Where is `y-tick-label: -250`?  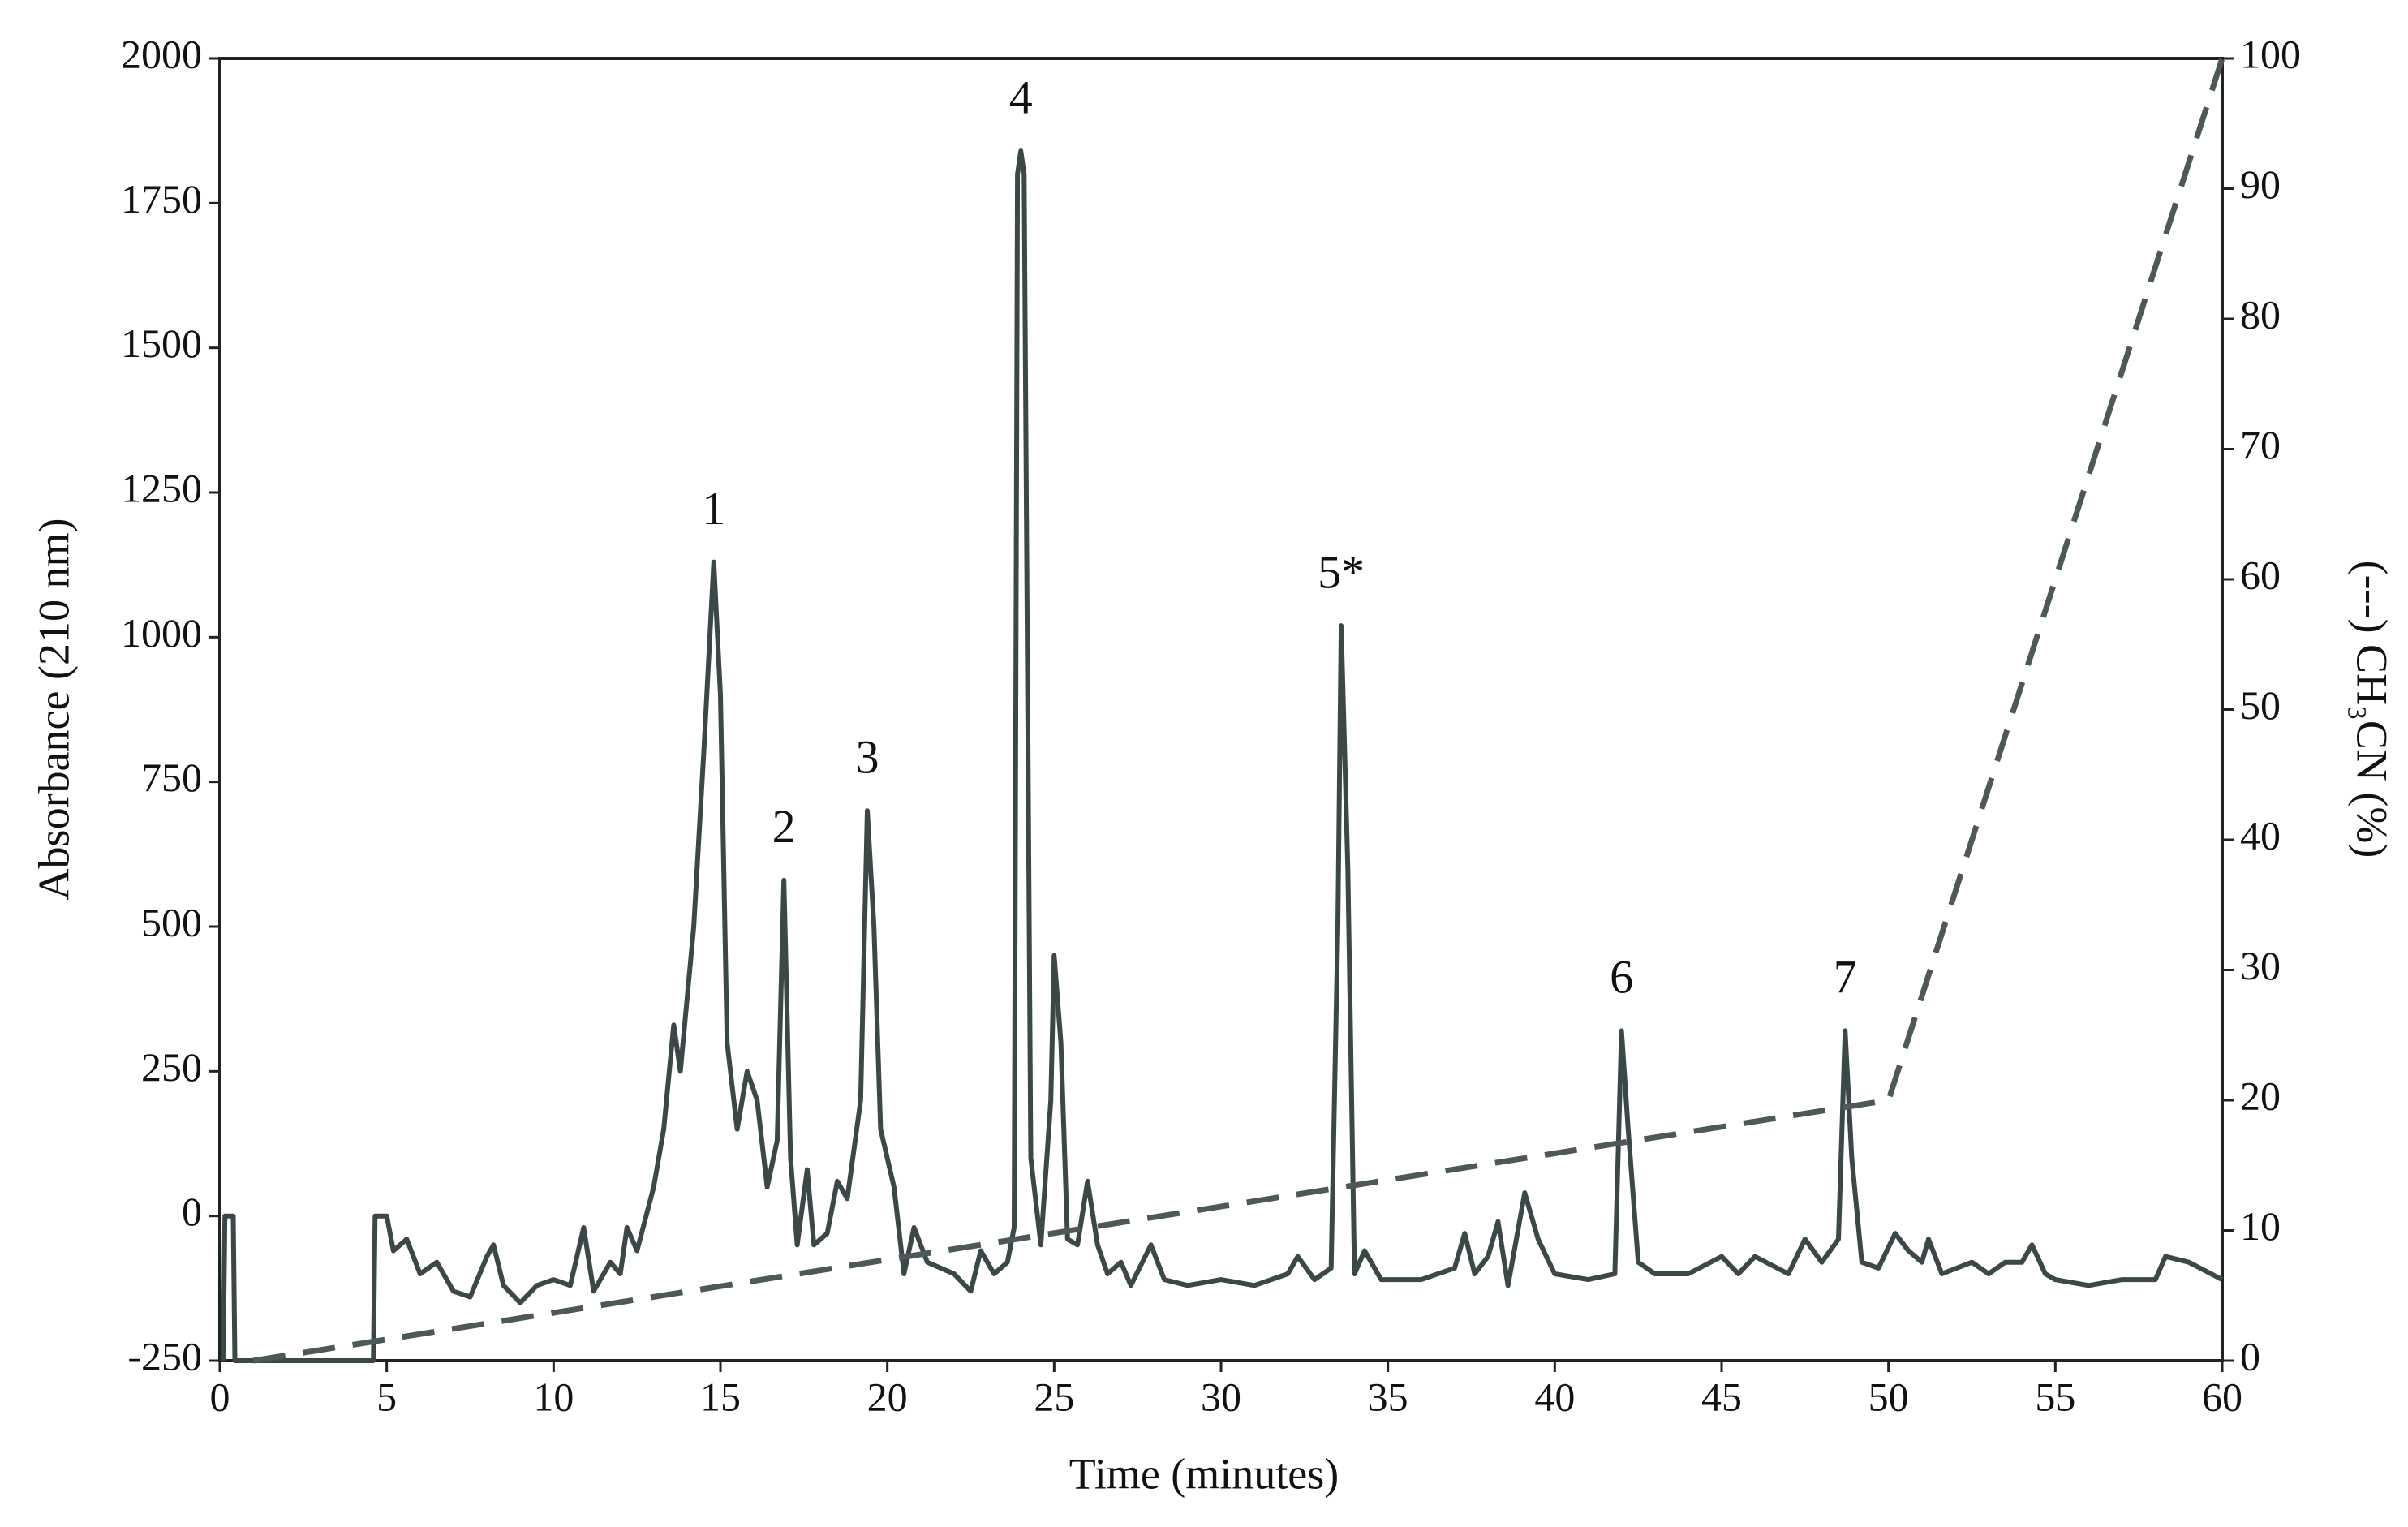
y-tick-label: -250 is located at coordinates (164, 1356).